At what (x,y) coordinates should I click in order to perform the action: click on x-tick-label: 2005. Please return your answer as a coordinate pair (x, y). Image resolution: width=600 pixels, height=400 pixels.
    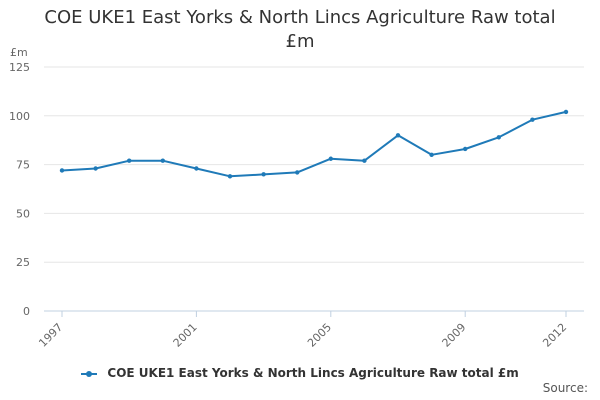
    Looking at the image, I should click on (319, 335).